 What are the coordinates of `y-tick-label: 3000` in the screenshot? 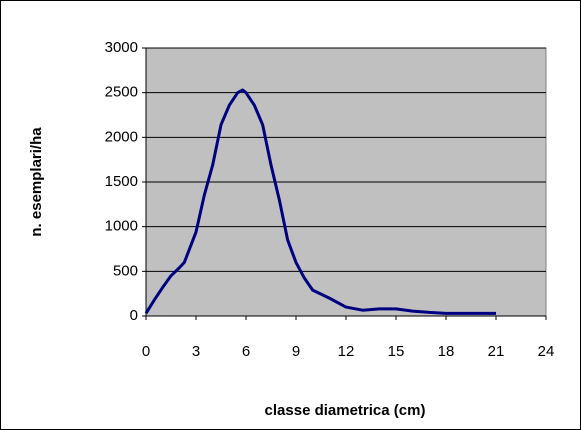 It's located at (121, 47).